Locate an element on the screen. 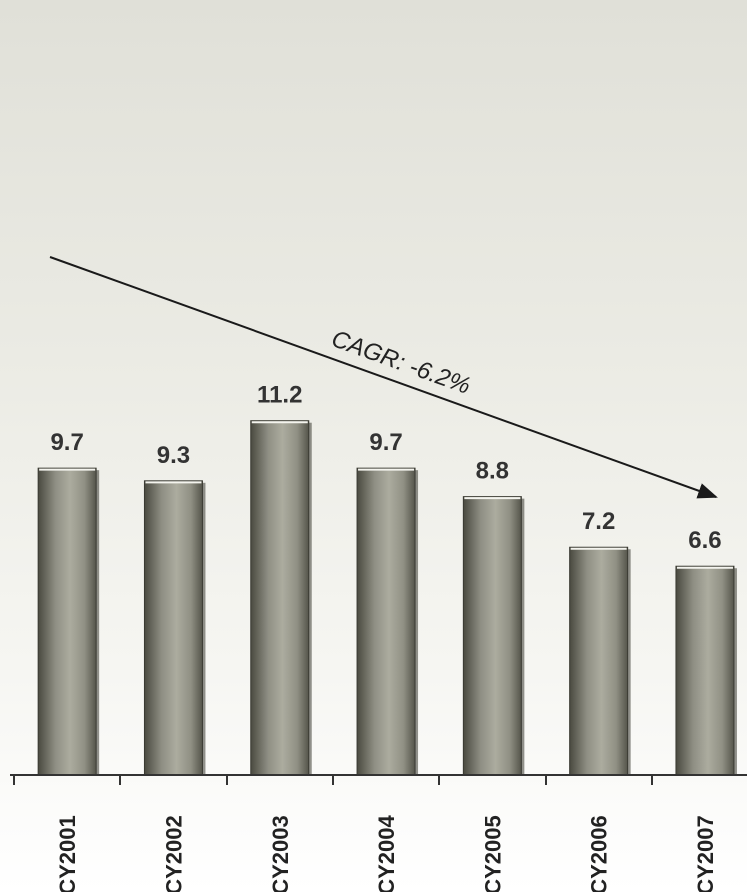  bar-cy2005 is located at coordinates (492, 636).